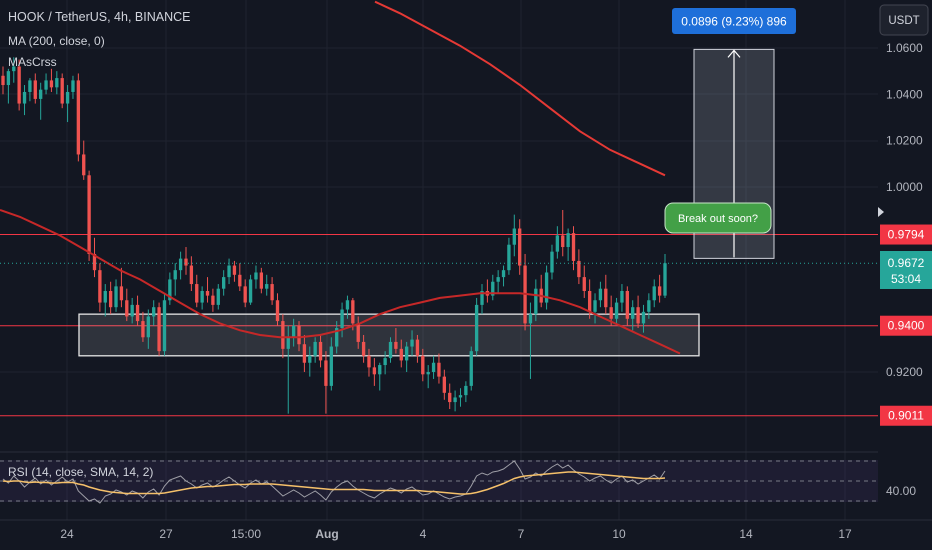  What do you see at coordinates (166, 534) in the screenshot?
I see `time-tick-label: 27` at bounding box center [166, 534].